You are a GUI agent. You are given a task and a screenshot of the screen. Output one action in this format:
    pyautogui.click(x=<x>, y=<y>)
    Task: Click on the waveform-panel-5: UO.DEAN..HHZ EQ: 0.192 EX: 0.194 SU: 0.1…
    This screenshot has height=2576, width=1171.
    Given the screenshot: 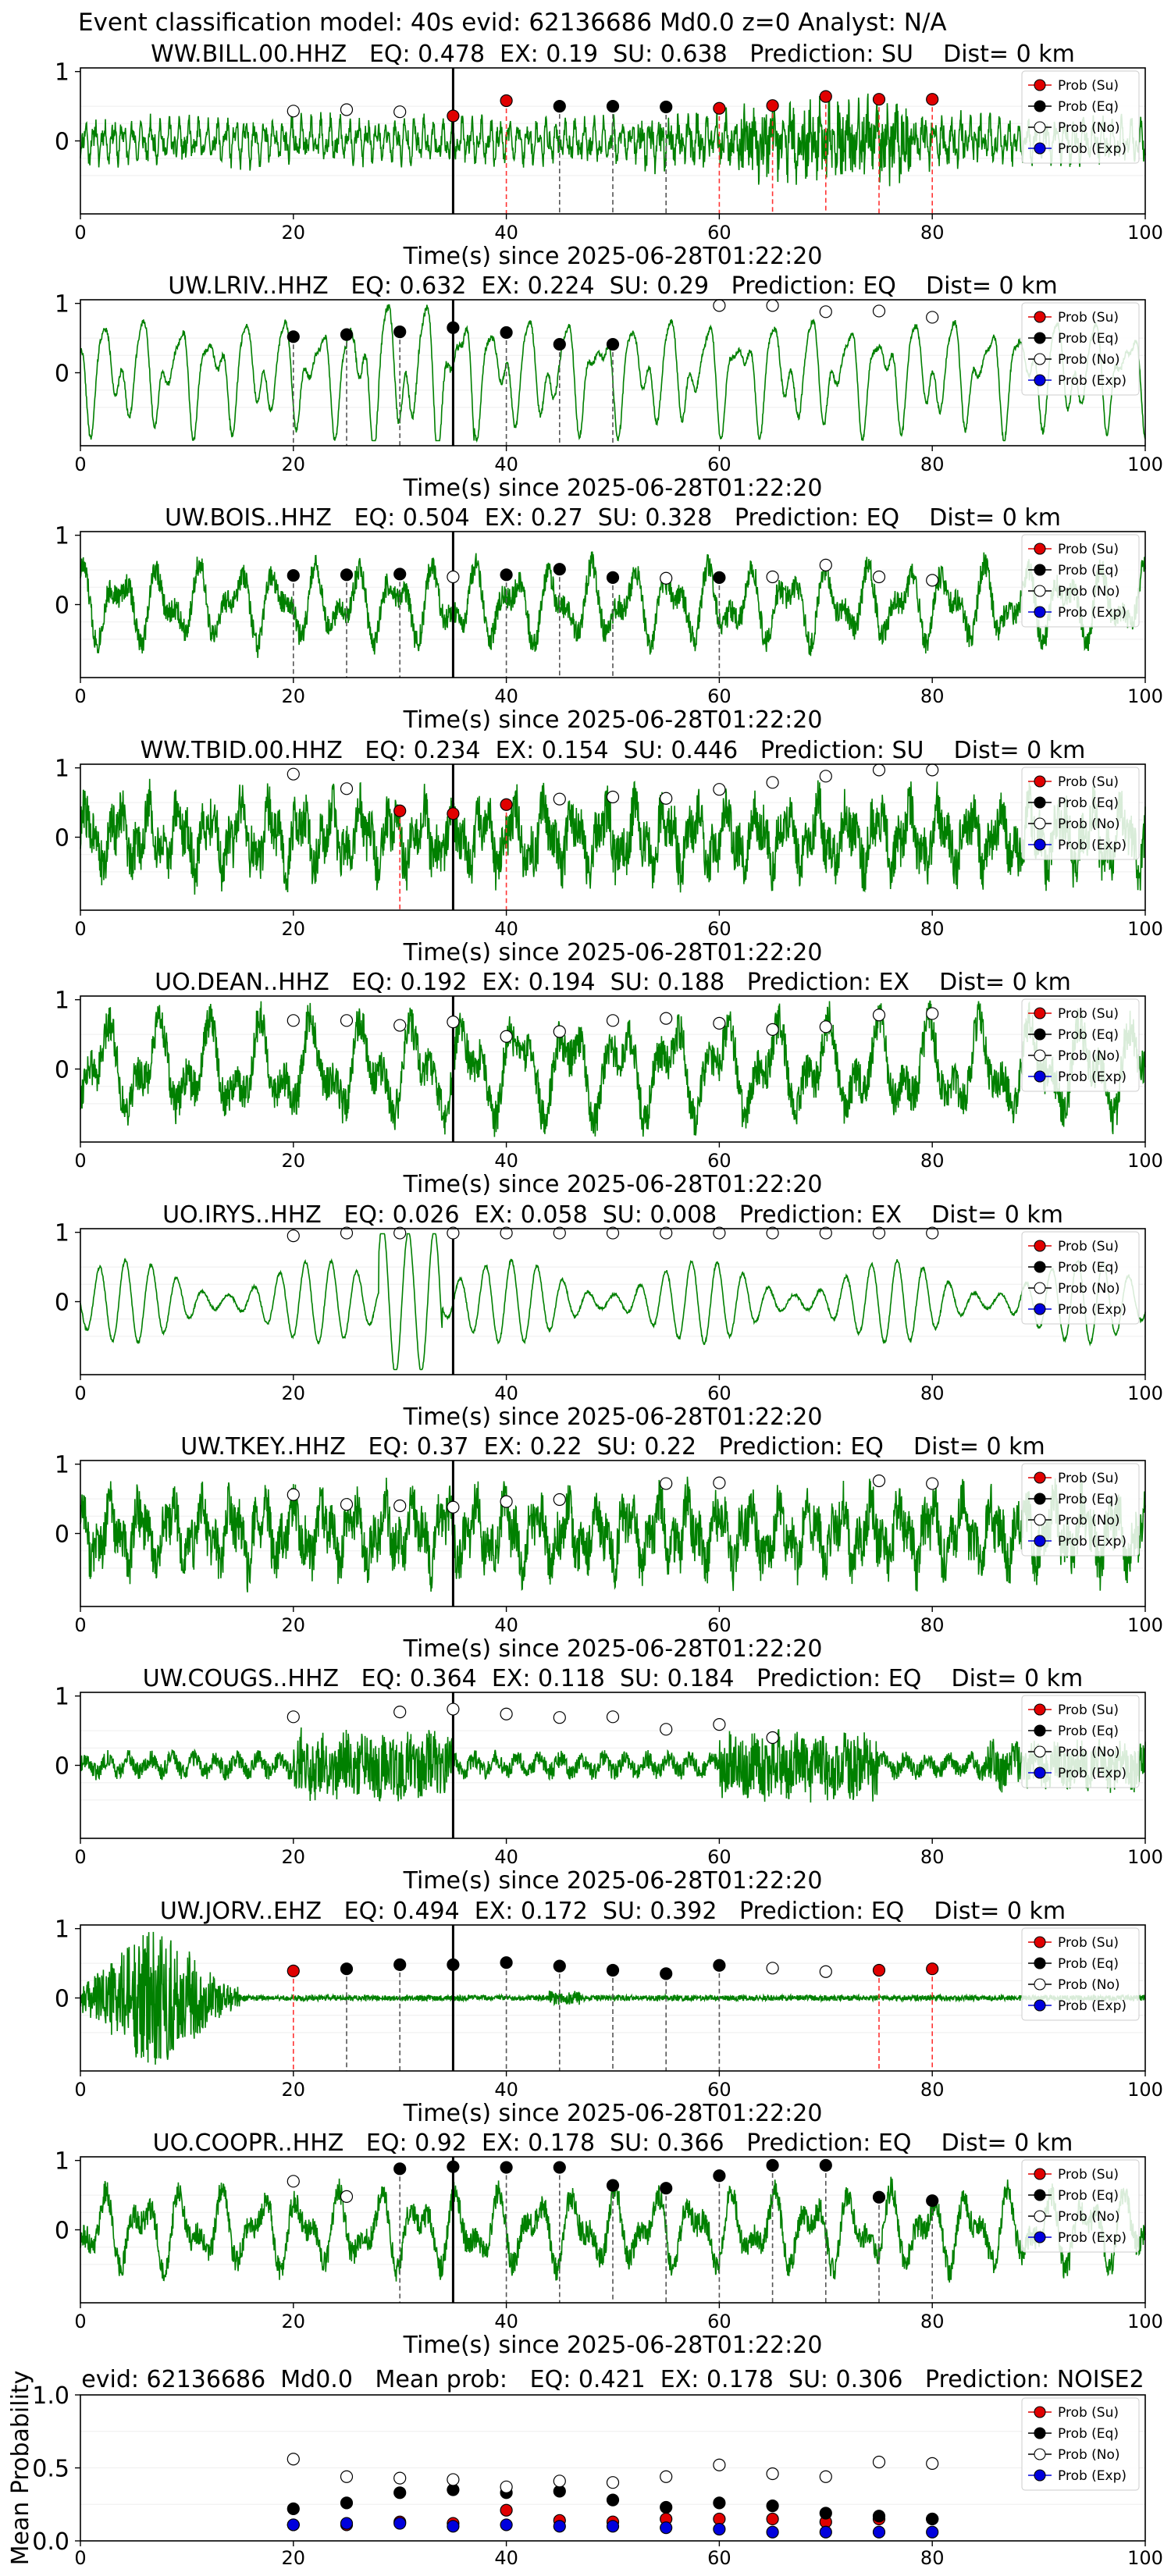 What is the action you would take?
    pyautogui.click(x=609, y=1083)
    